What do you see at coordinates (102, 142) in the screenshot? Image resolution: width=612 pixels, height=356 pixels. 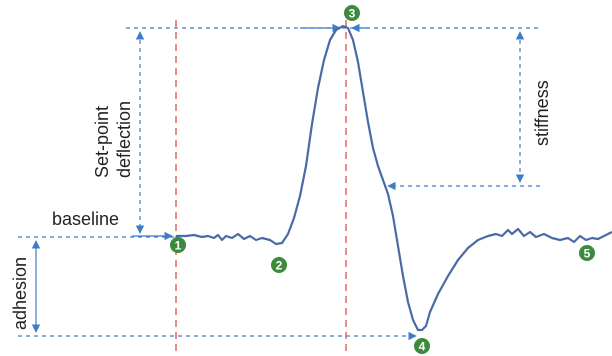 I see `setpoint-label-line1: Set-point` at bounding box center [102, 142].